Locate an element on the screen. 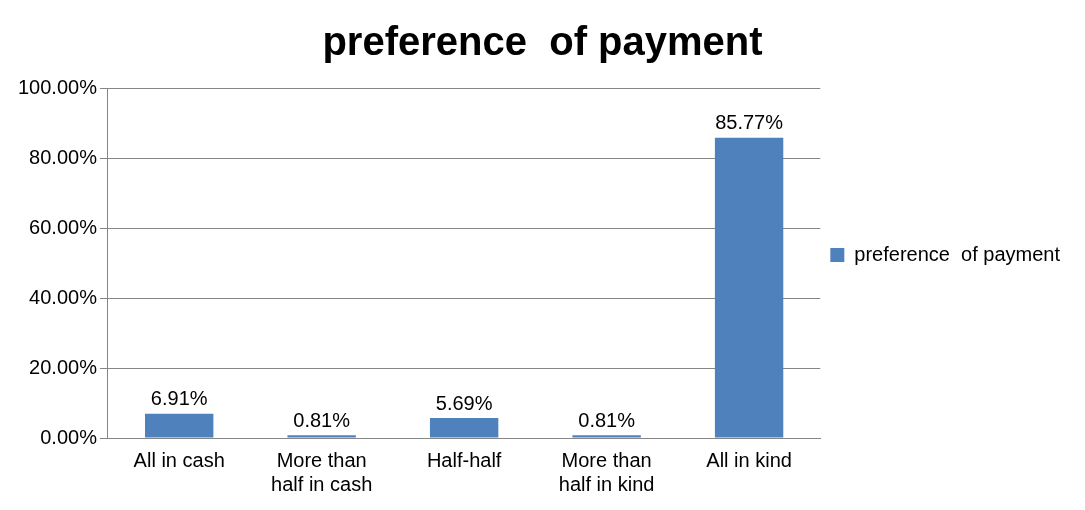 The image size is (1085, 510). chart-title: preference of payment is located at coordinates (542, 41).